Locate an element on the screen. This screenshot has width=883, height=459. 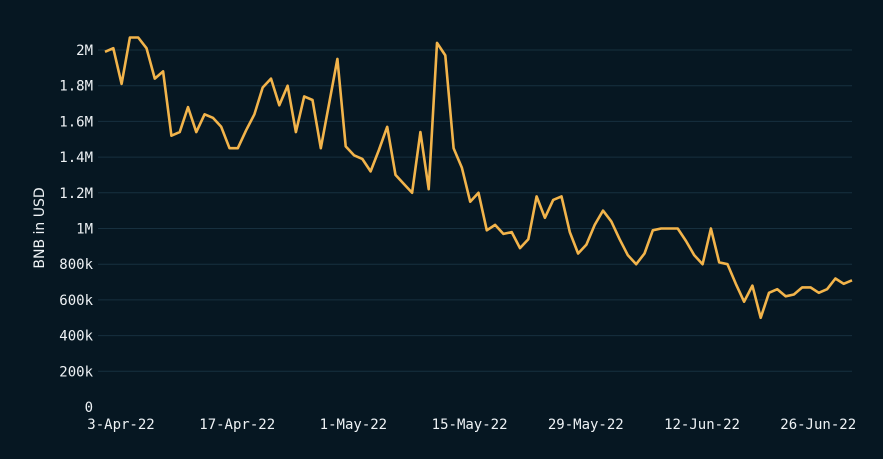
y-axis-ticks: 0 200k 400k 600k 800k 1M 1.2M 1.4M 1.6M 1.8M 2M is located at coordinates (76, 229).